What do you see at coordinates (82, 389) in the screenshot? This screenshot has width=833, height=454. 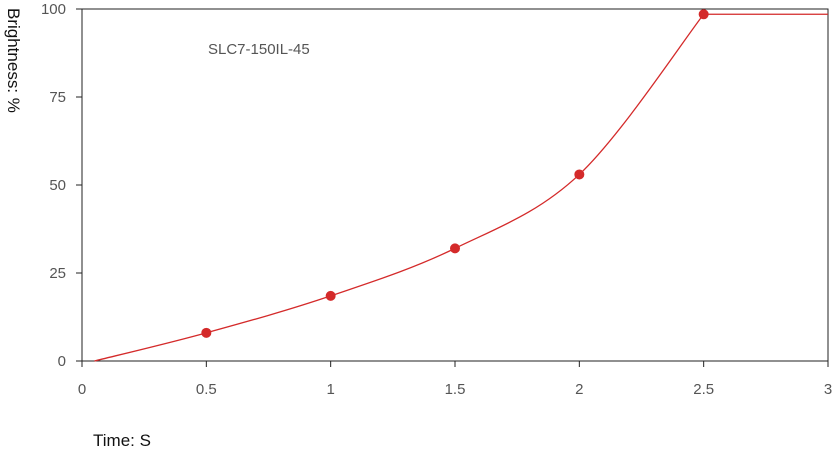 I see `x-tick-label: 0` at bounding box center [82, 389].